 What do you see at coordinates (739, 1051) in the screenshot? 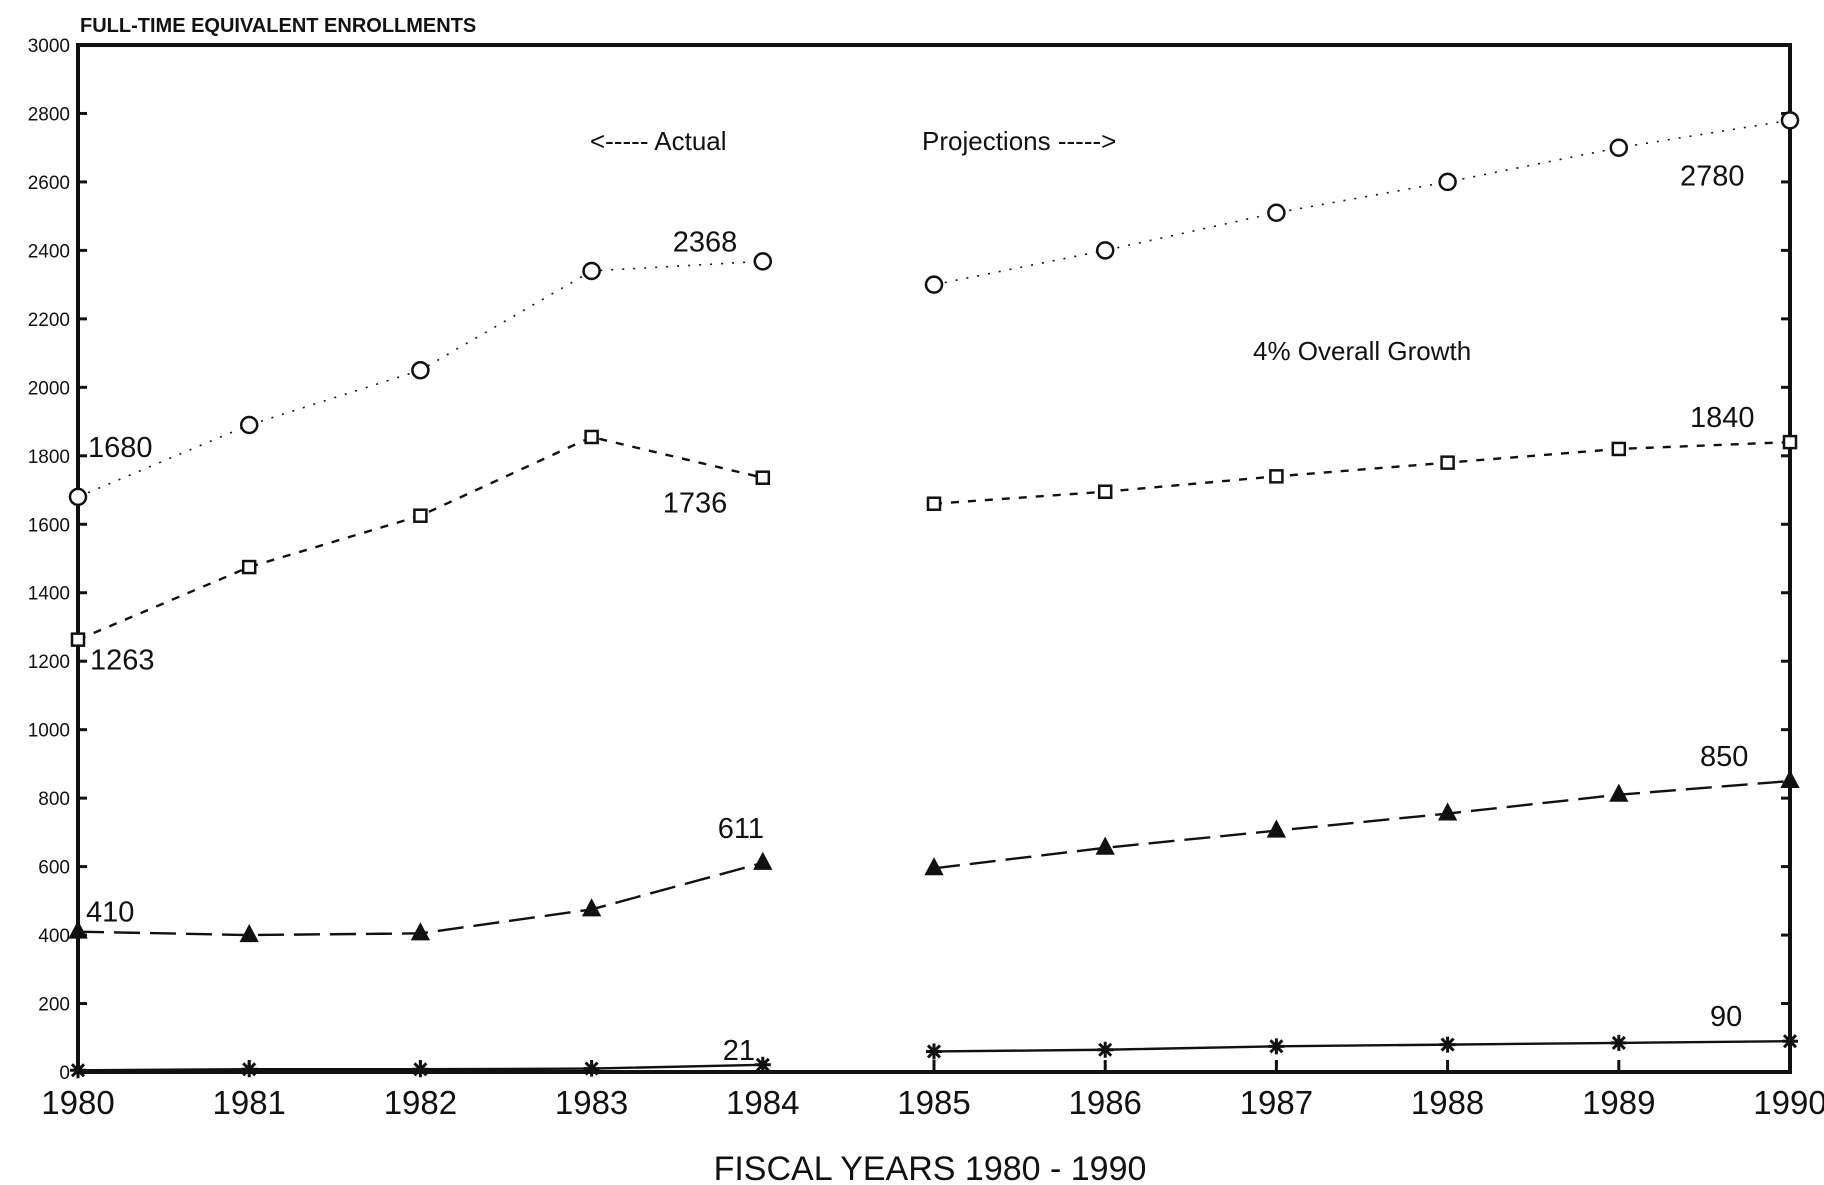
I see `data-label: 21` at bounding box center [739, 1051].